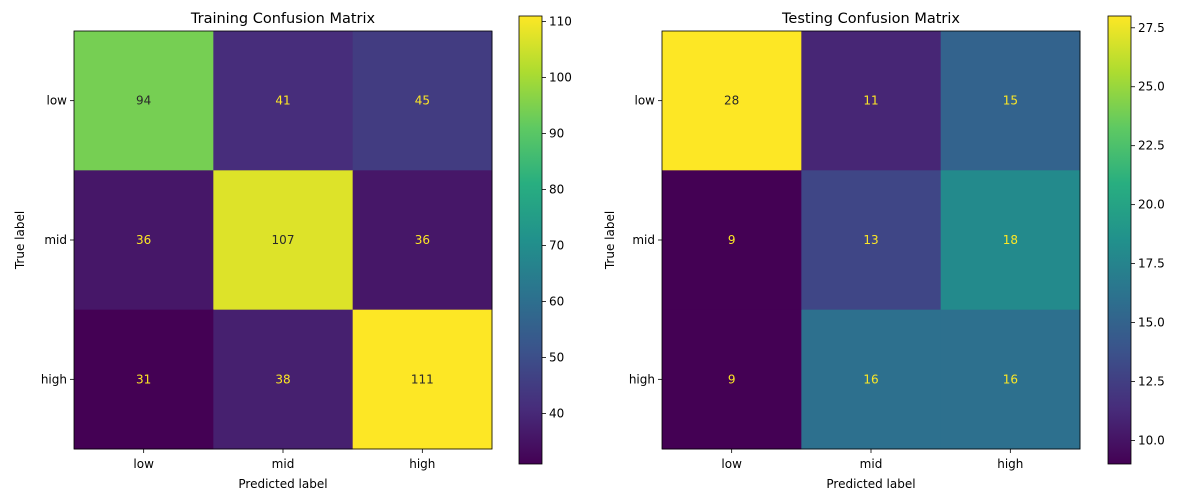 Image resolution: width=1200 pixels, height=504 pixels. I want to click on training-colorbar-tick-label-0: 40, so click(556, 414).